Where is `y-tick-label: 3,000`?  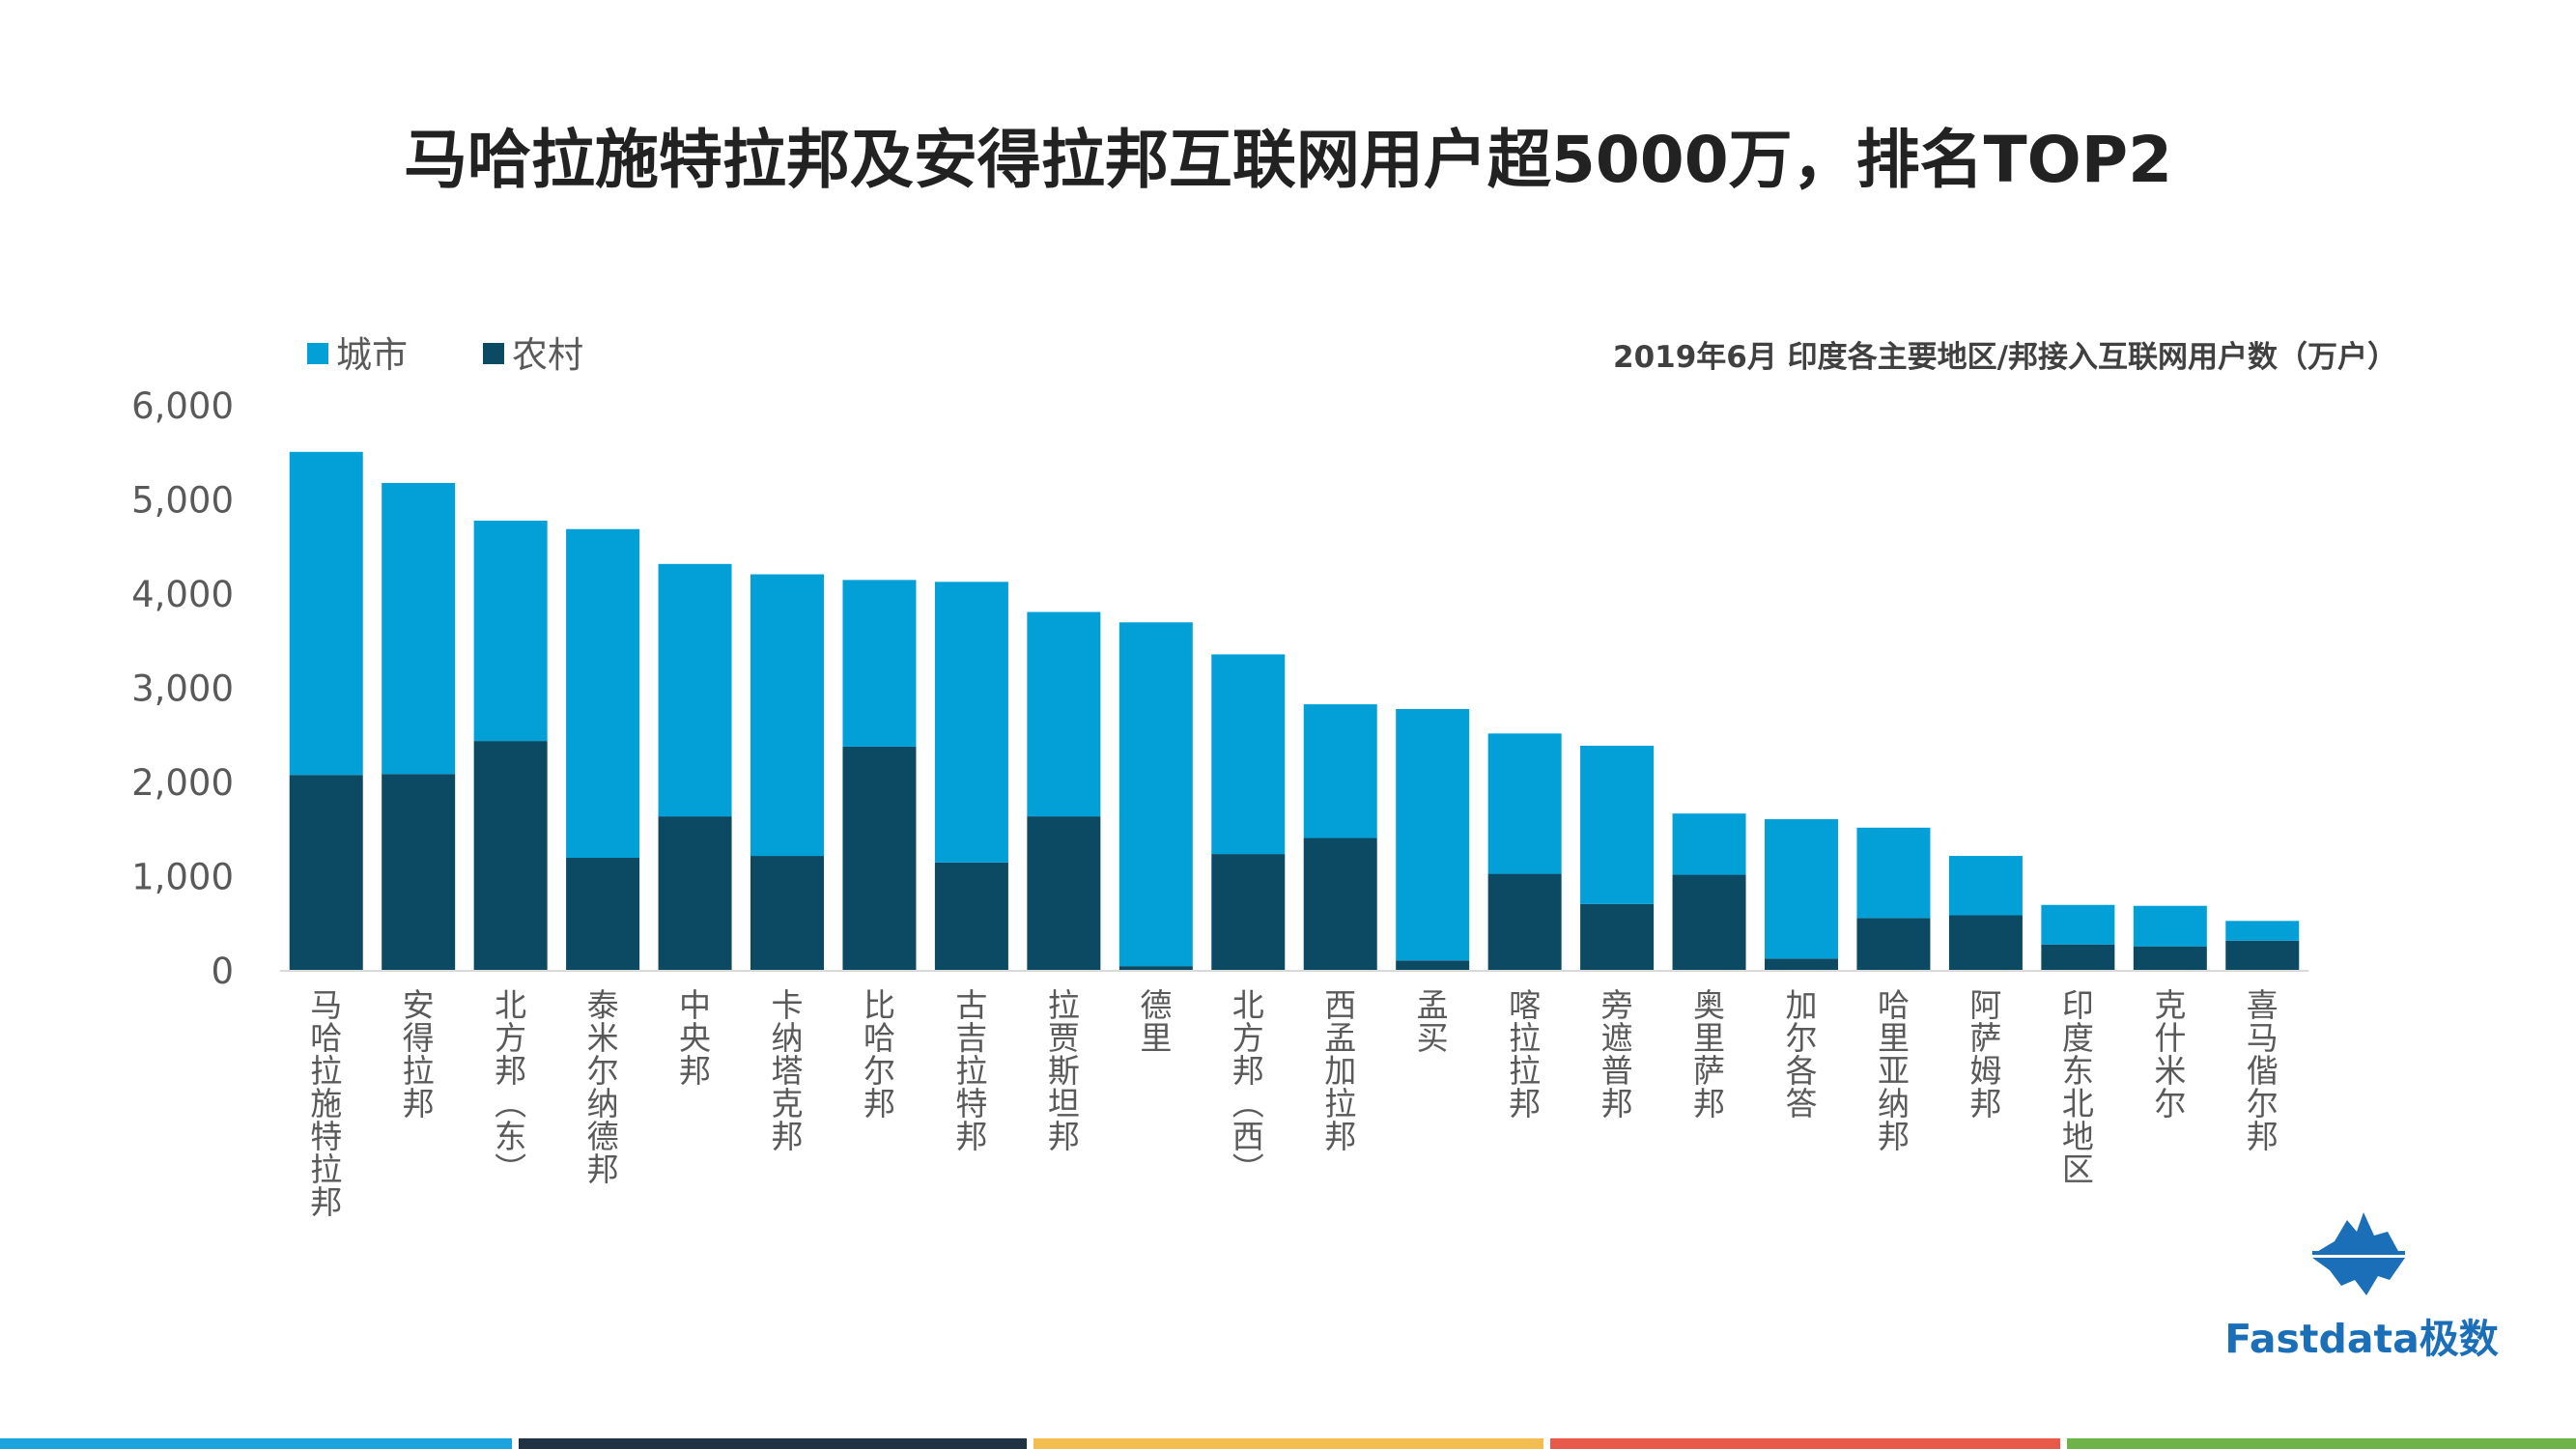 y-tick-label: 3,000 is located at coordinates (182, 689).